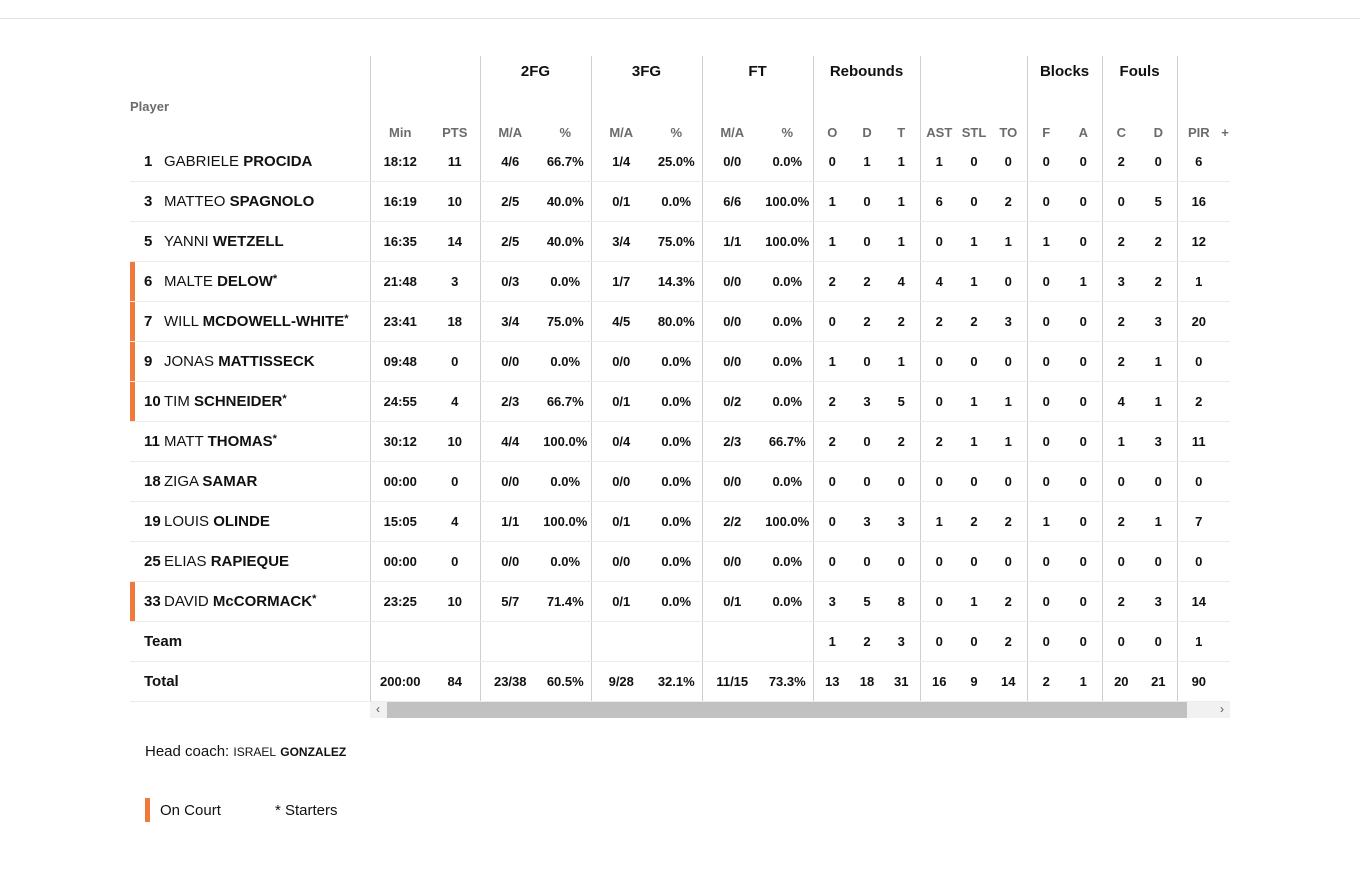 This screenshot has width=1360, height=873. What do you see at coordinates (676, 132) in the screenshot?
I see `col-3fg-pct: %` at bounding box center [676, 132].